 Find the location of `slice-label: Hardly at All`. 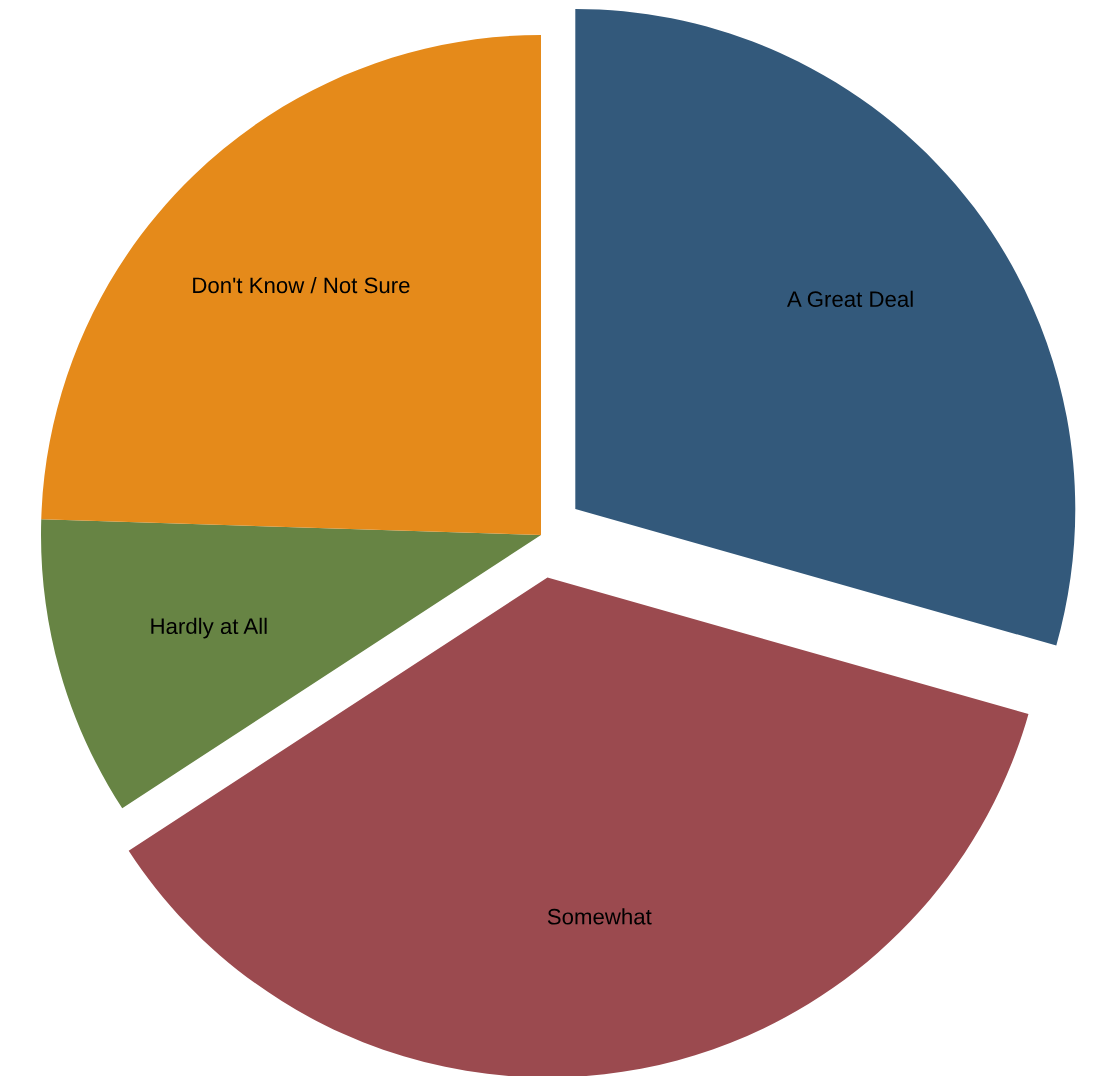

slice-label: Hardly at All is located at coordinates (209, 628).